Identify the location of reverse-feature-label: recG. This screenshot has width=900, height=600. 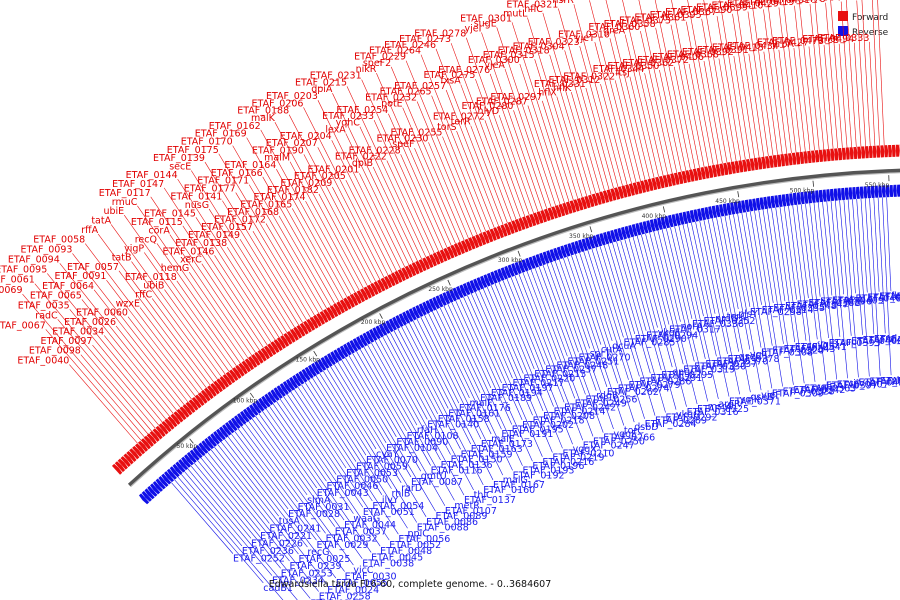
(318, 552).